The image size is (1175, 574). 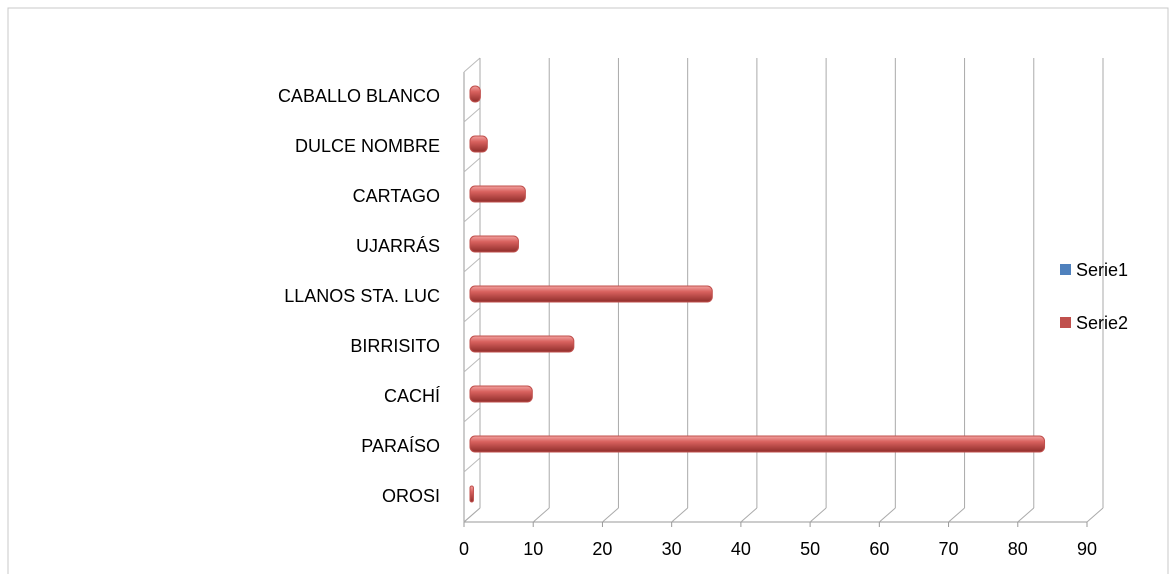 What do you see at coordinates (810, 549) in the screenshot?
I see `x-tick-label: 50` at bounding box center [810, 549].